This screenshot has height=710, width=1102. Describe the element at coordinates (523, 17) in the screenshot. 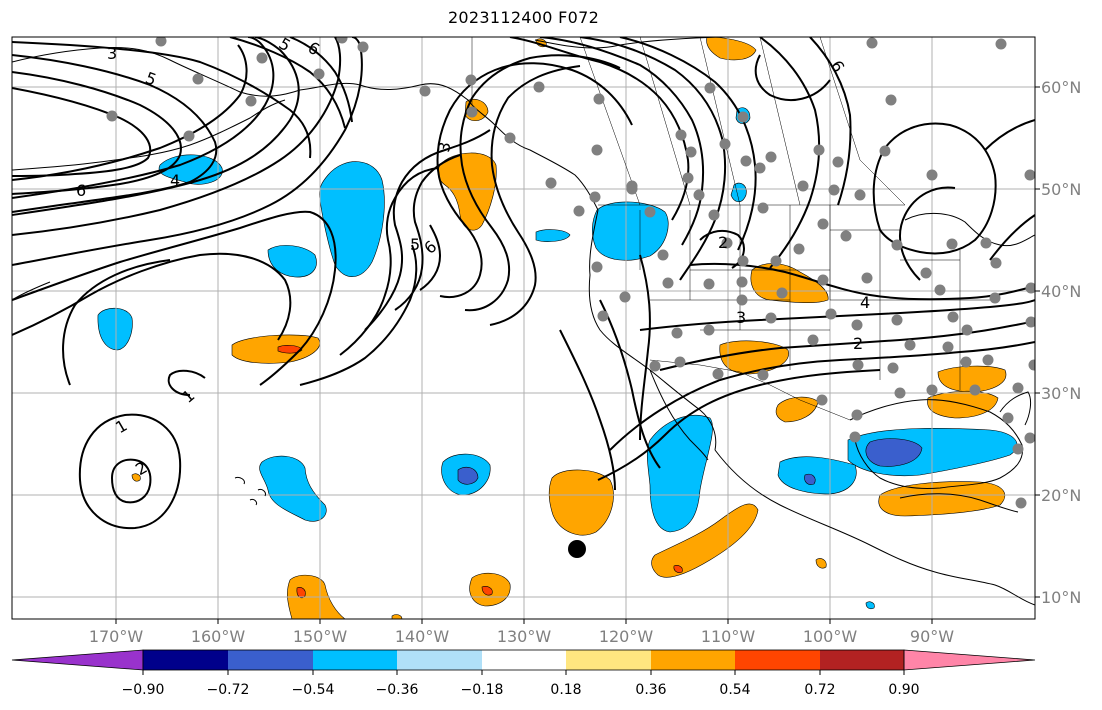

I see `figure-title: 2023112400 F072` at that location.